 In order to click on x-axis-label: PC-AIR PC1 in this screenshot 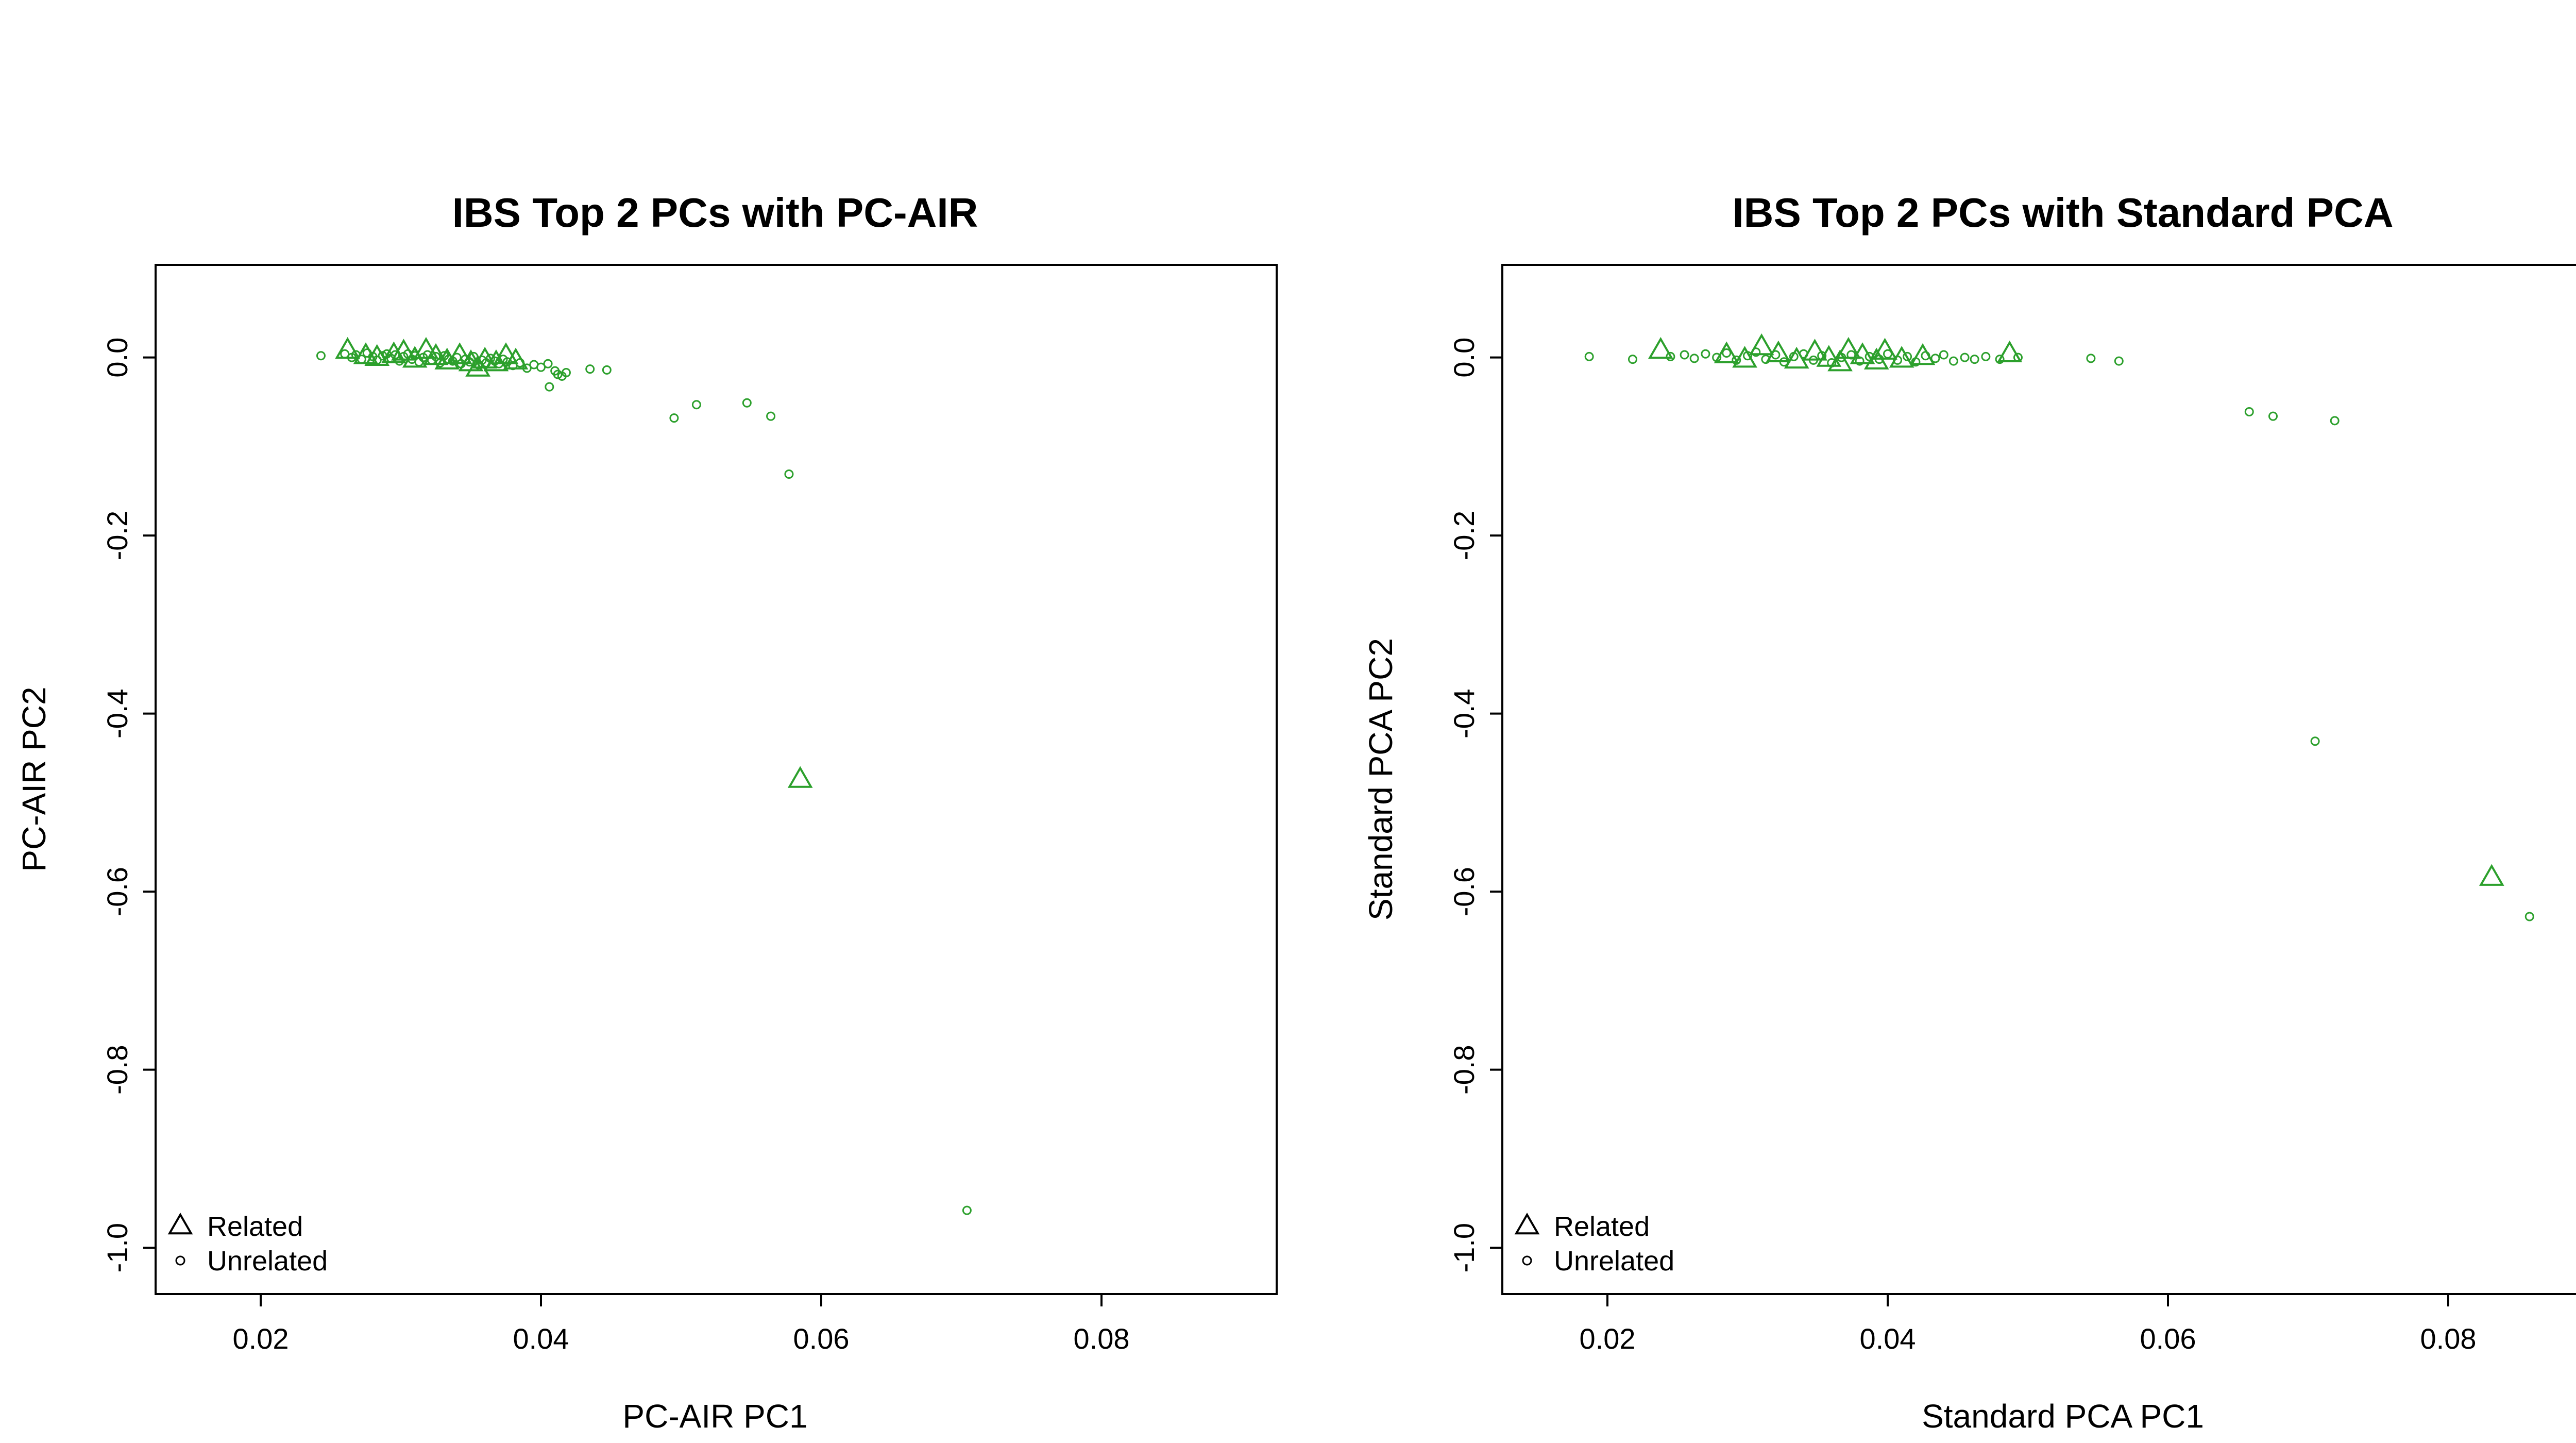, I will do `click(714, 1416)`.